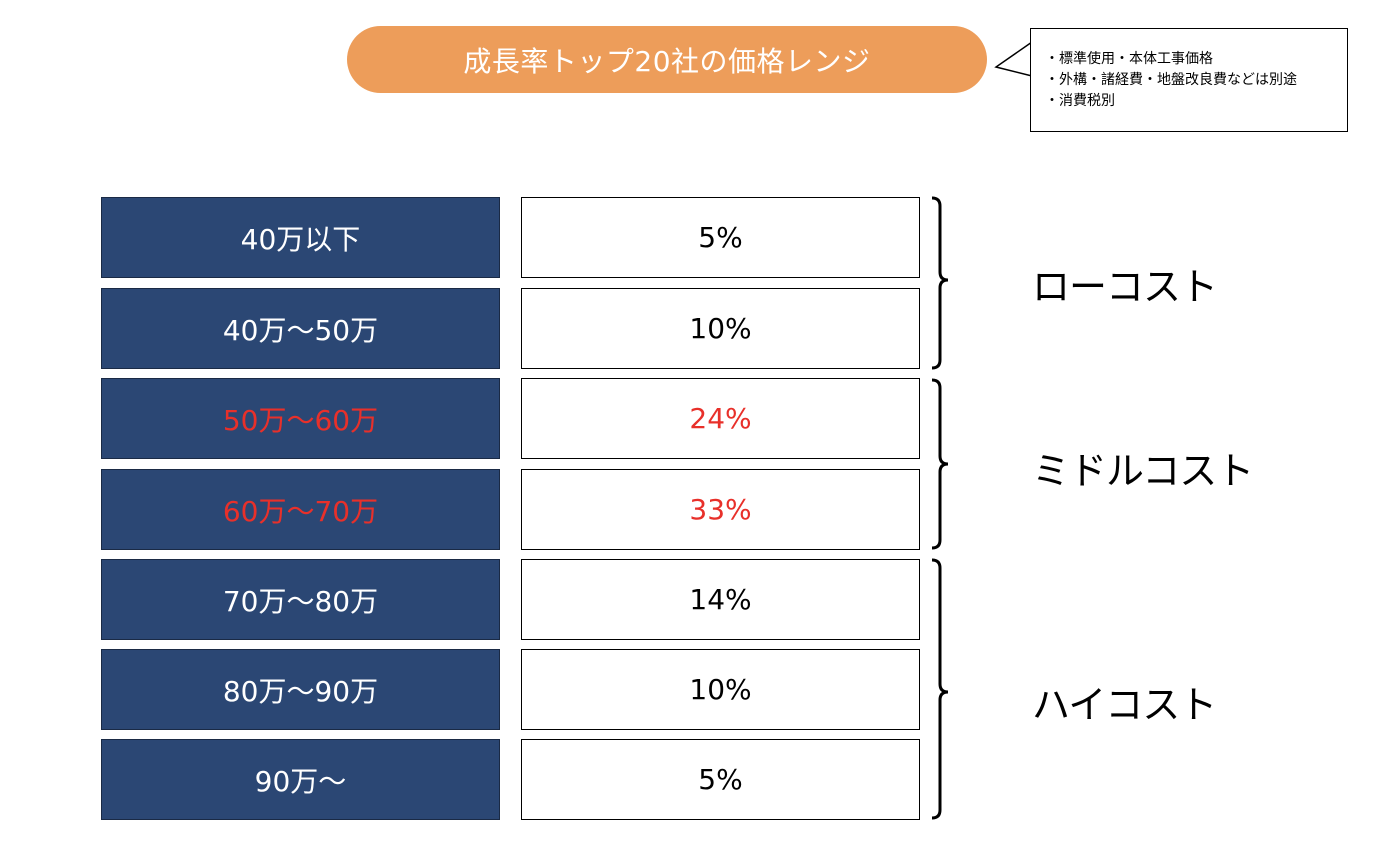 Image resolution: width=1386 pixels, height=862 pixels. I want to click on callout-pointer, so click(1013, 59).